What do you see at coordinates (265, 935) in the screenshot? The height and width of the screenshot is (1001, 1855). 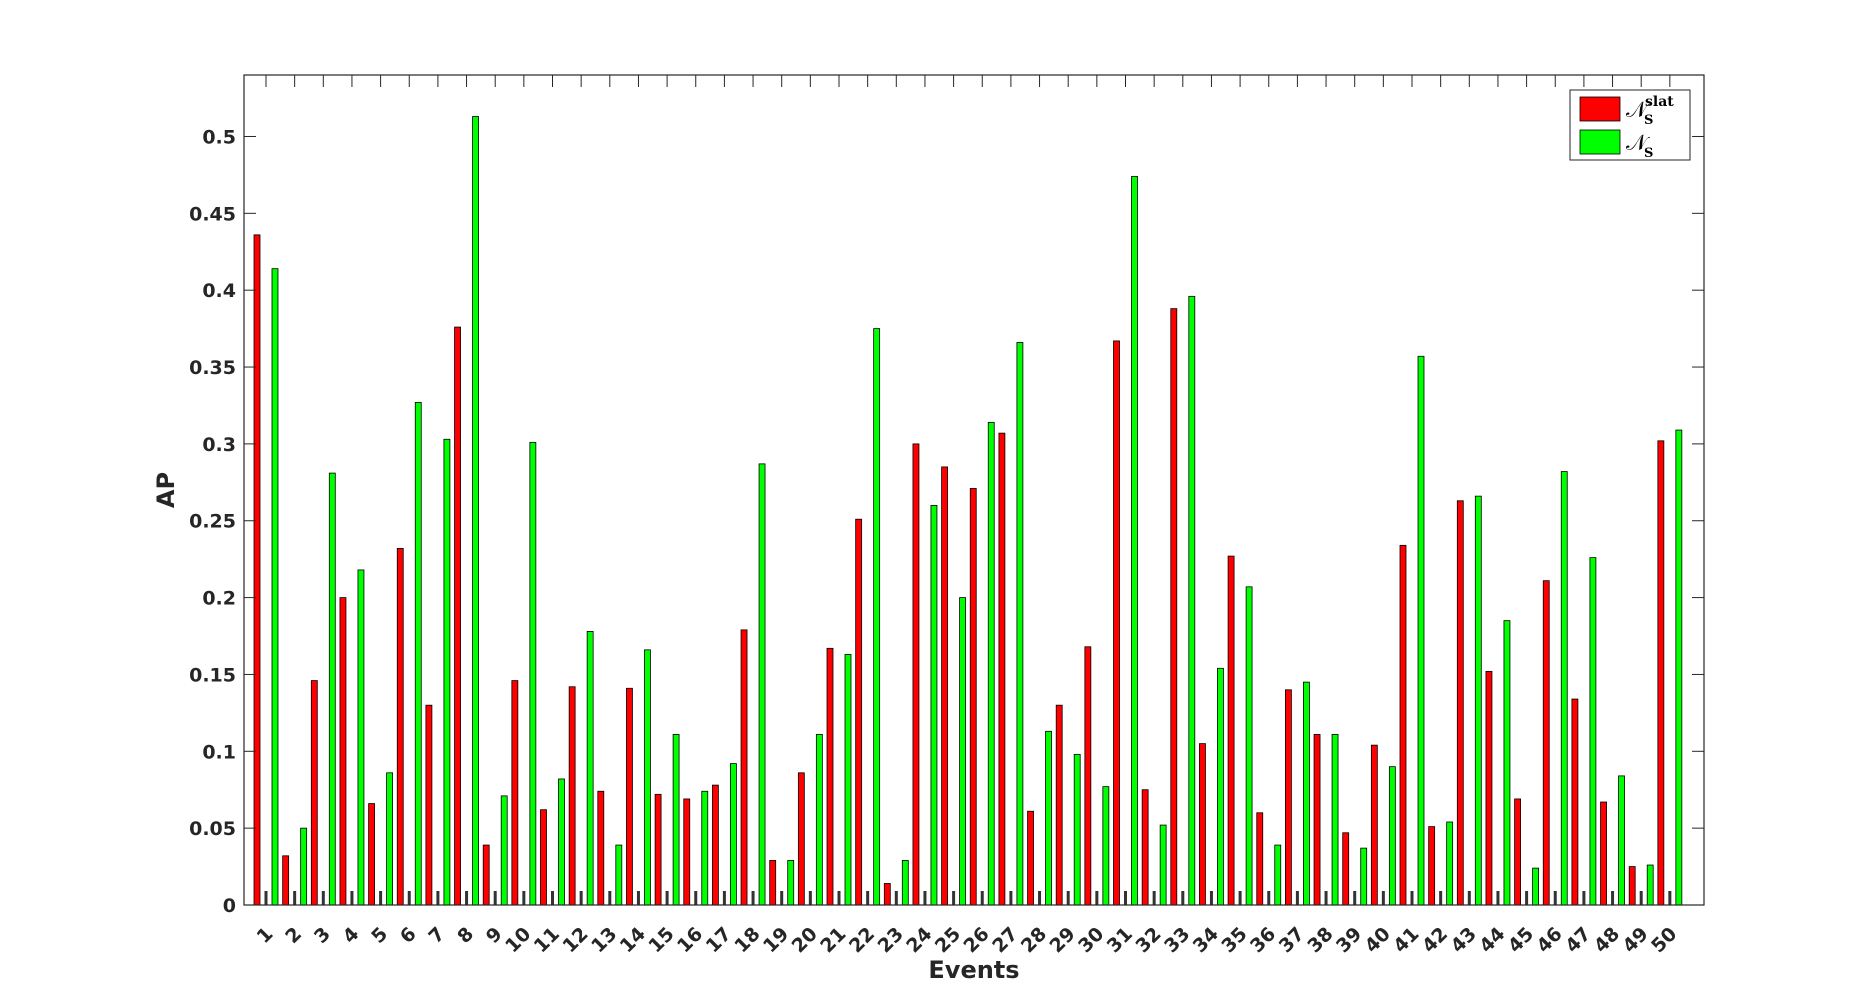 I see `x-tick-label: 1` at bounding box center [265, 935].